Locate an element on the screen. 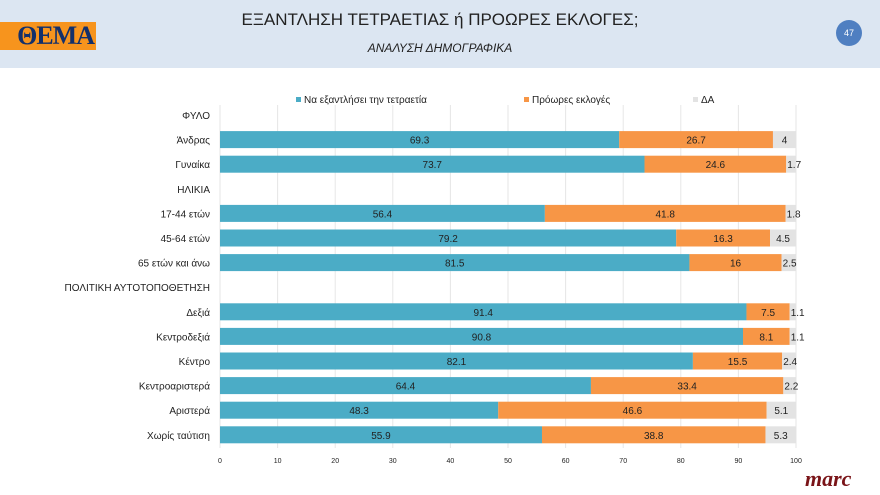 This screenshot has height=495, width=880. data-label: 79.2 is located at coordinates (448, 239).